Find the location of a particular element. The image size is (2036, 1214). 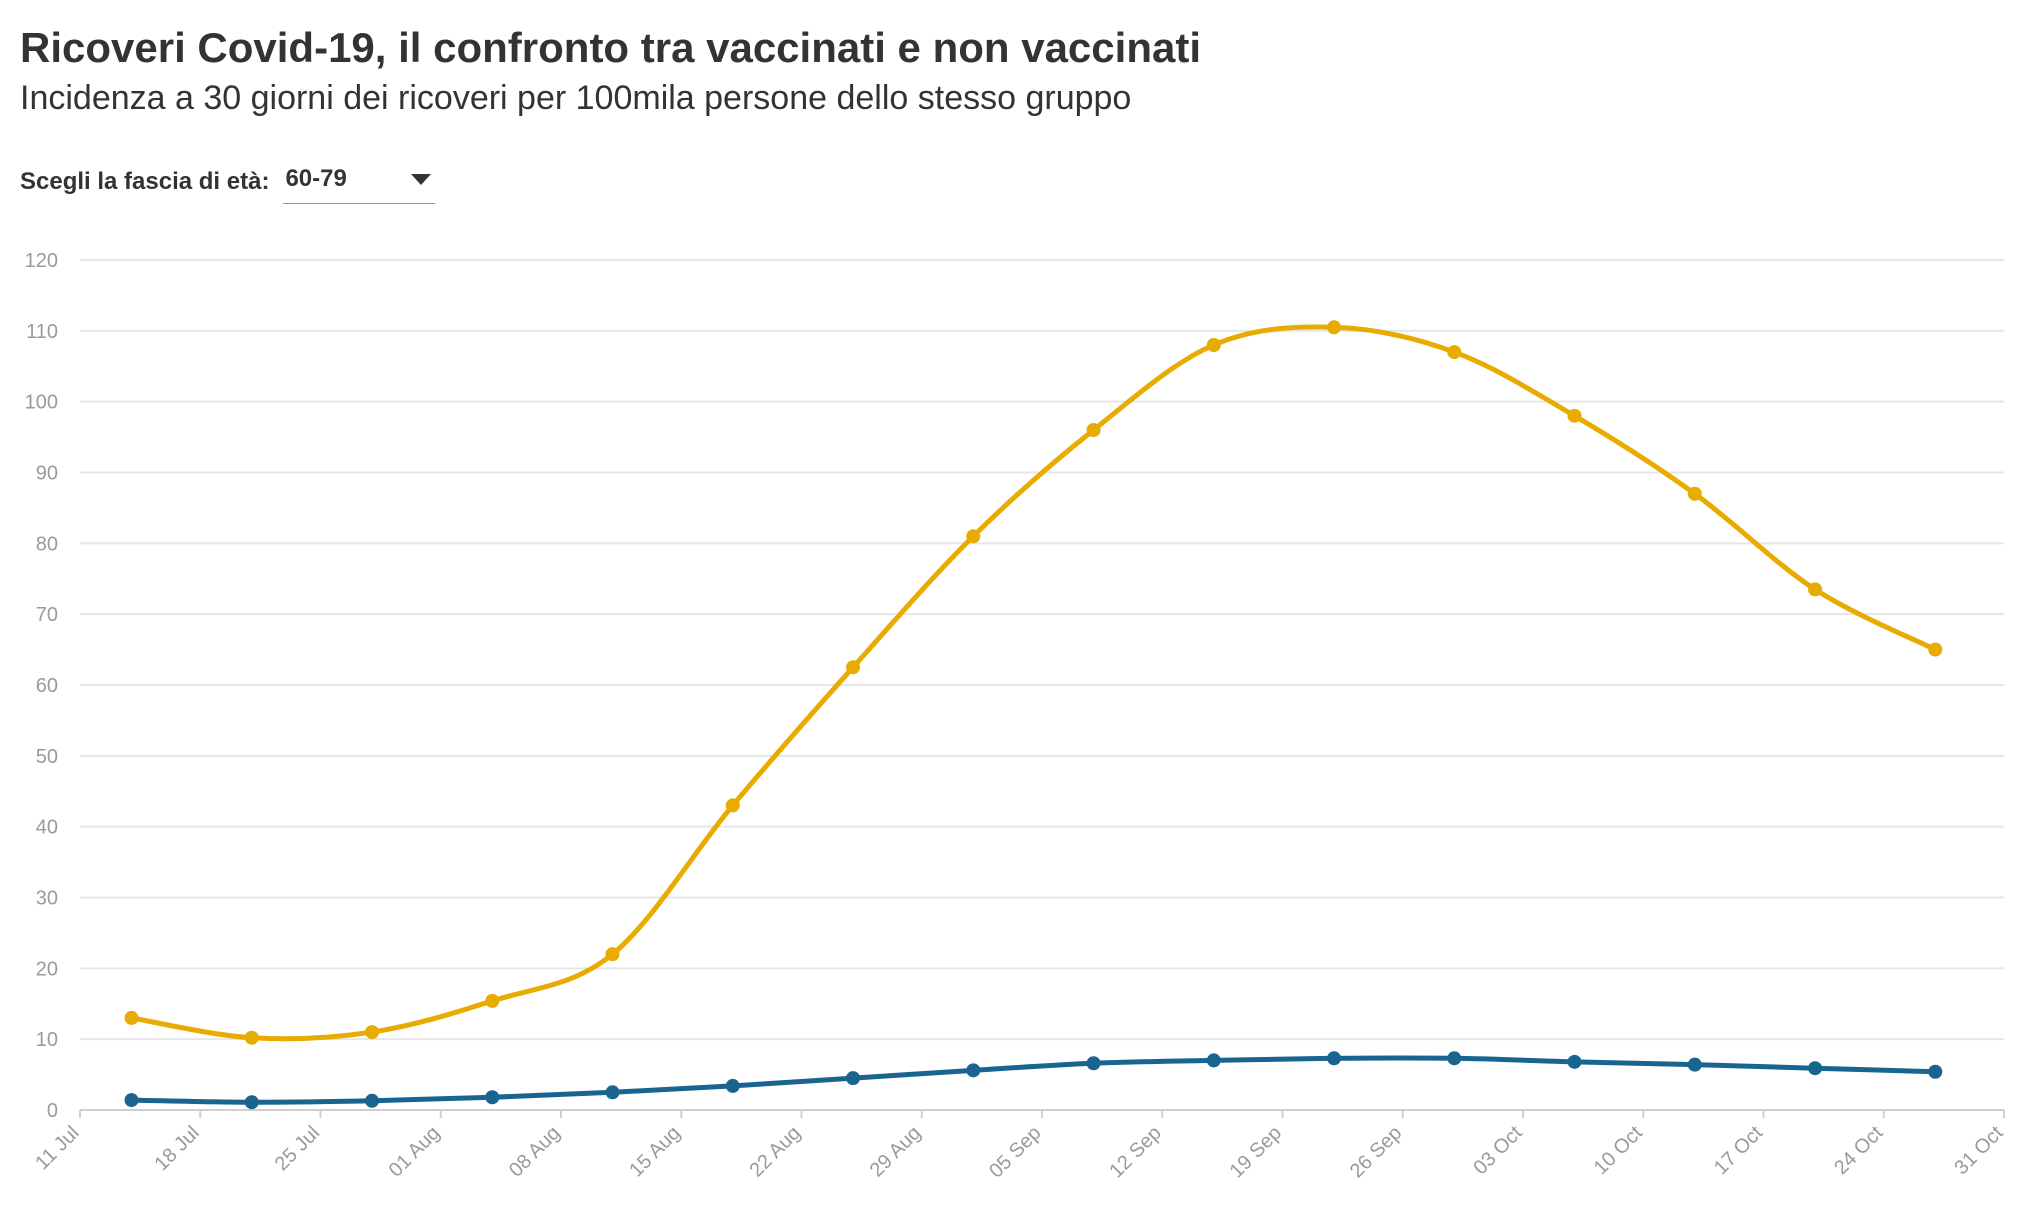

age-group-label: Scegli la fascia di età: is located at coordinates (145, 181).